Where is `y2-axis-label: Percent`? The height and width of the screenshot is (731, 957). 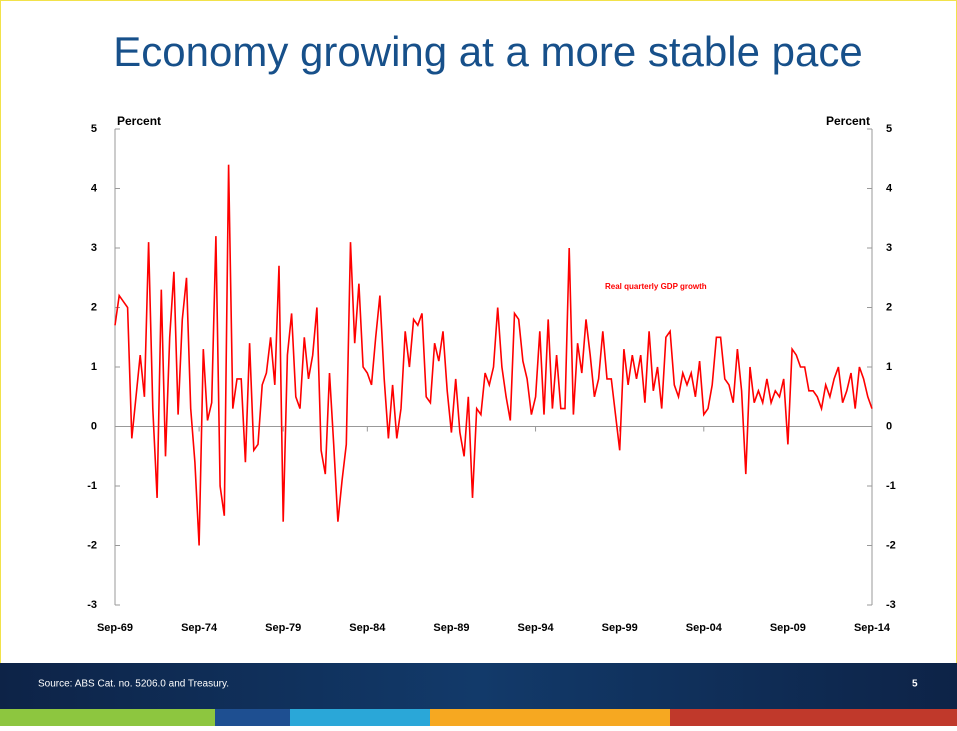
y2-axis-label: Percent is located at coordinates (848, 121).